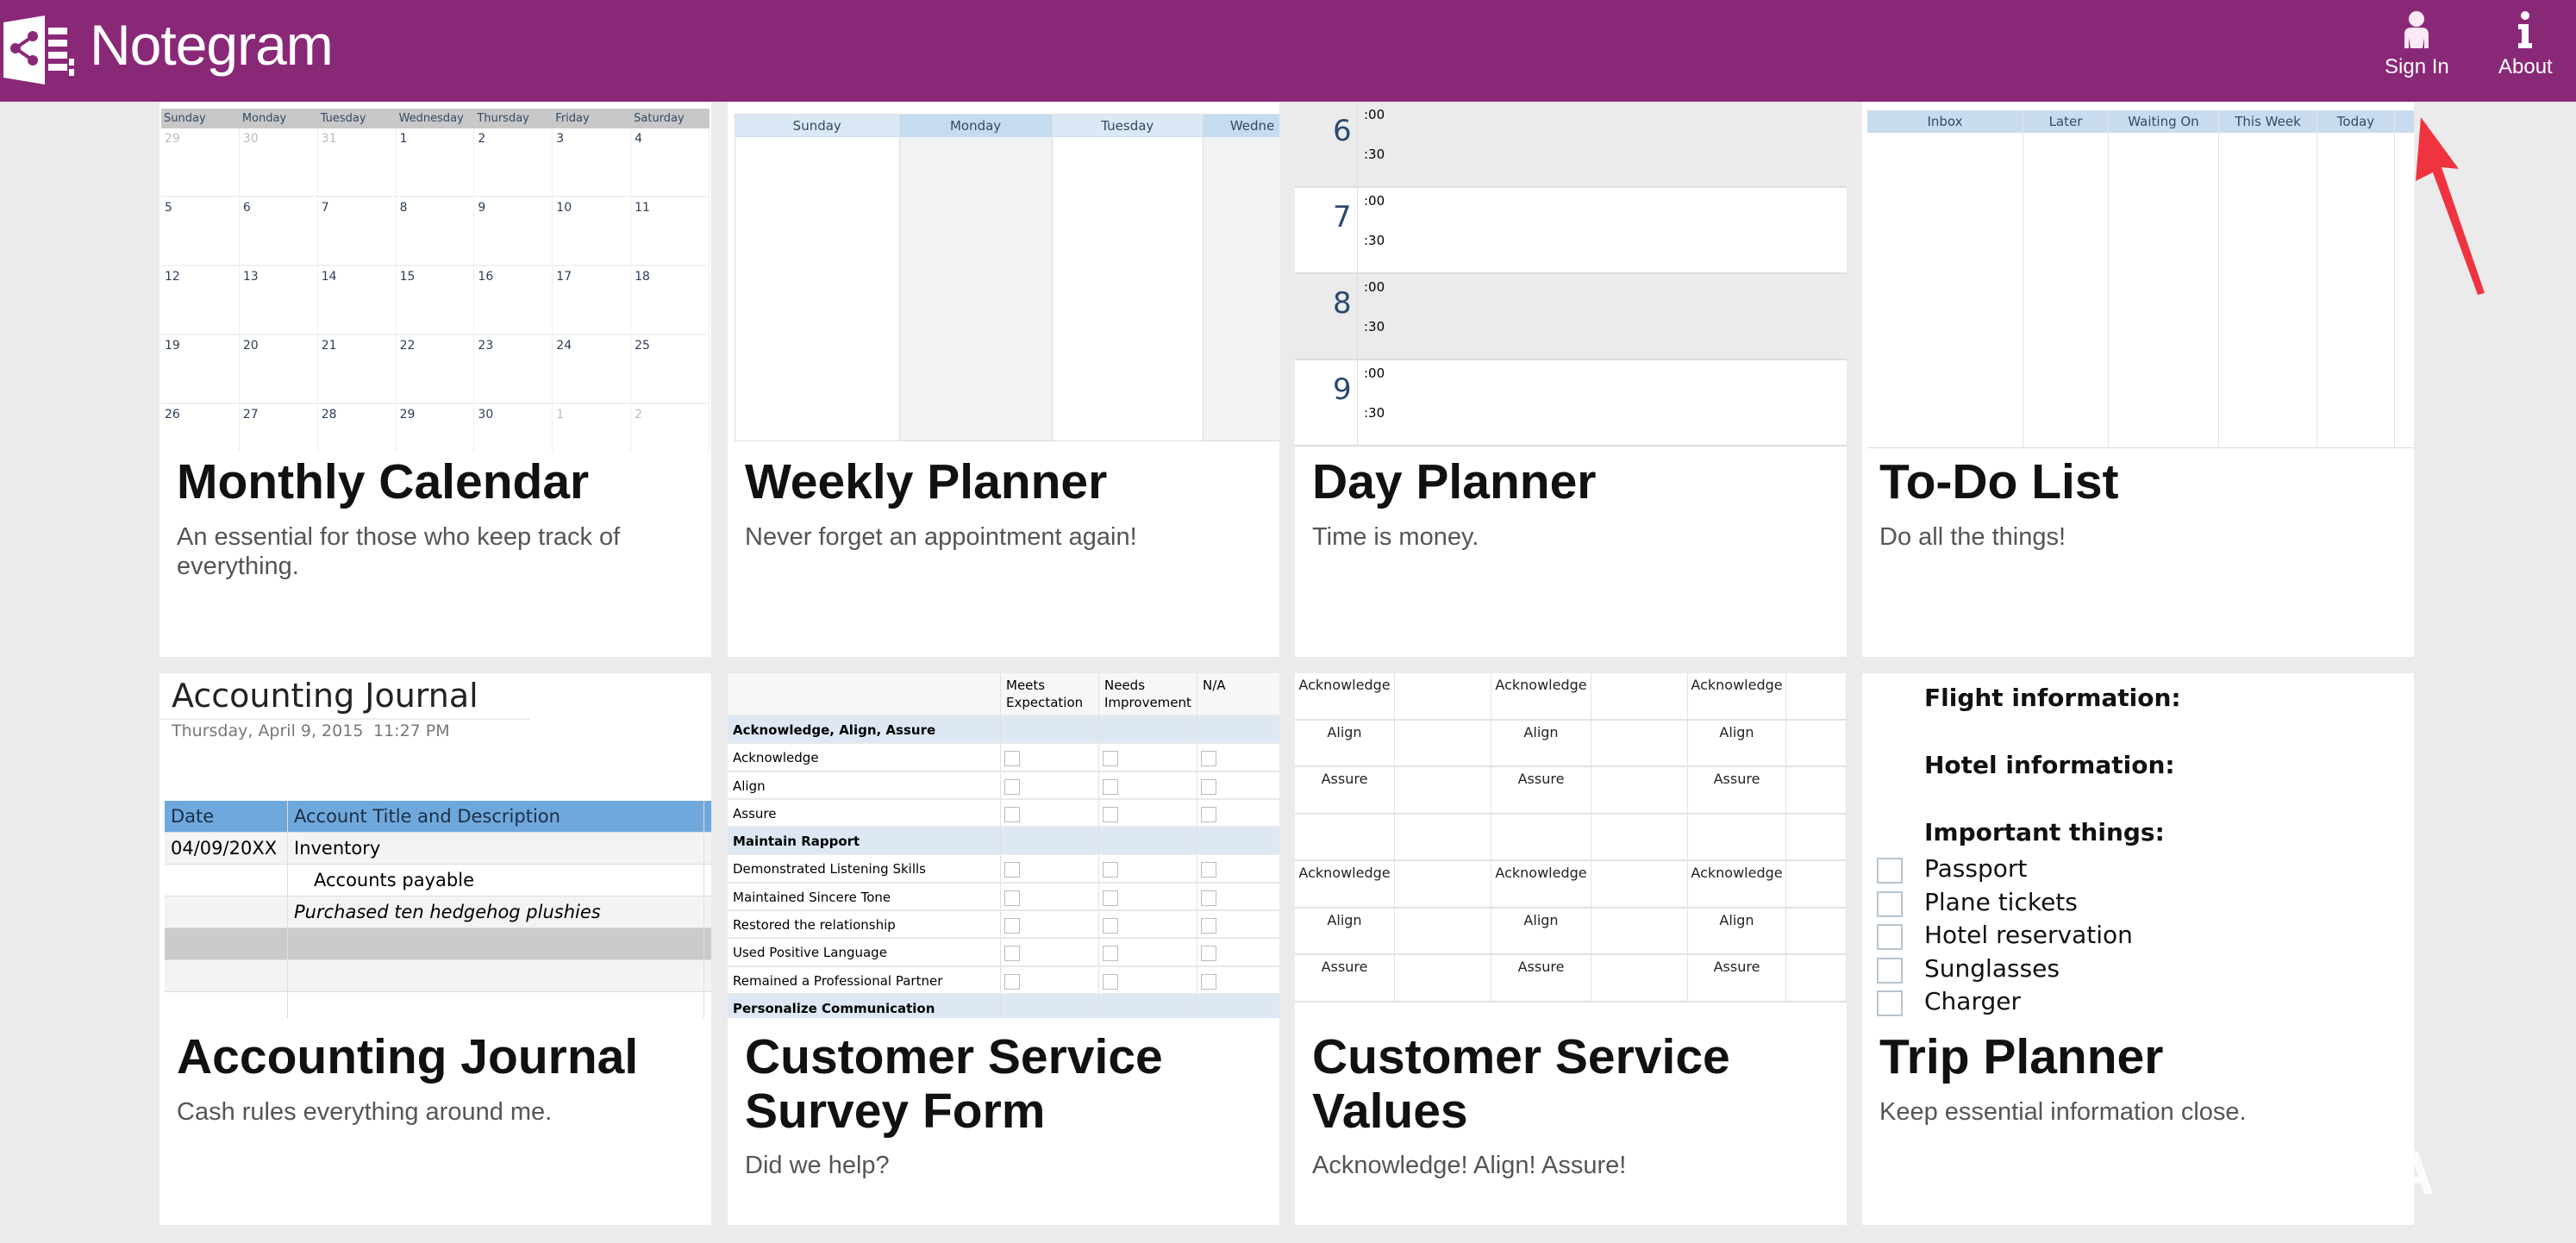 The image size is (2576, 1243). What do you see at coordinates (592, 162) in the screenshot?
I see `calendar-date-cell: 3` at bounding box center [592, 162].